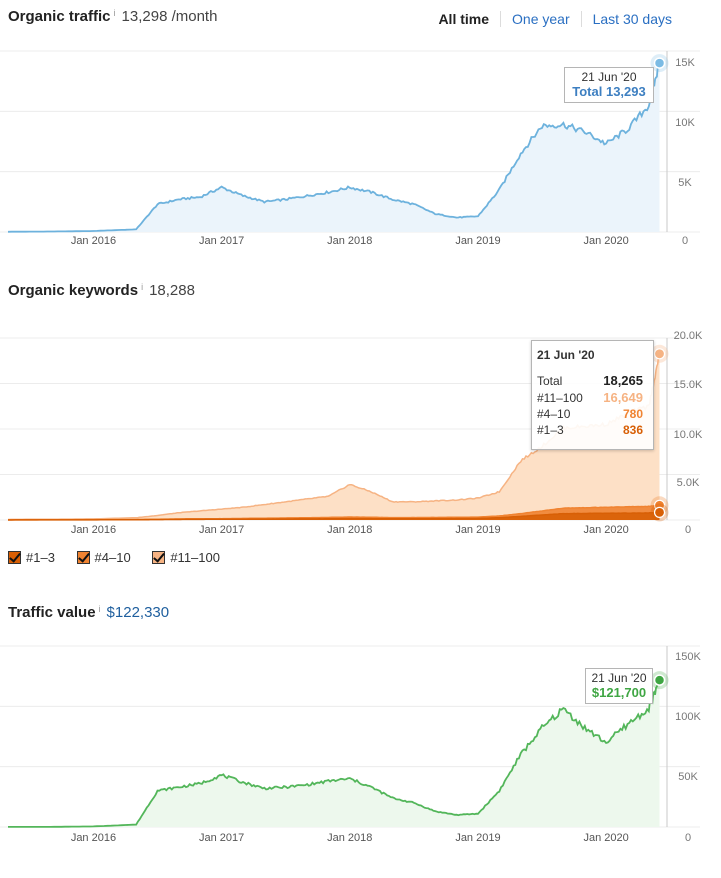  I want to click on legend-item-top100: #11–100, so click(186, 557).